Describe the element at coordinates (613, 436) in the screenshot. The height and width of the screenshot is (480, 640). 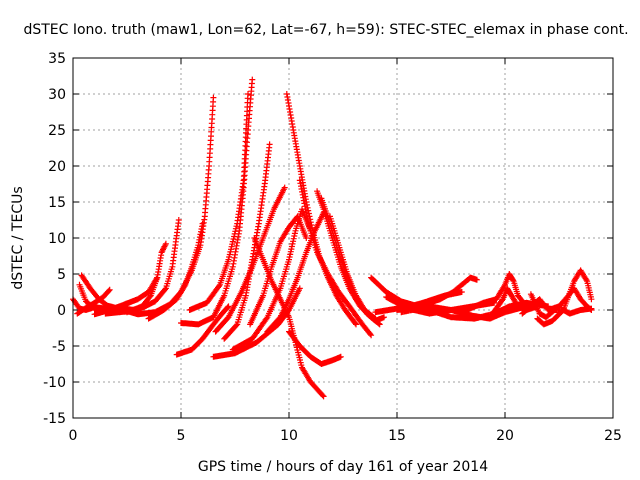
I see `x-tick-label-5: 25` at that location.